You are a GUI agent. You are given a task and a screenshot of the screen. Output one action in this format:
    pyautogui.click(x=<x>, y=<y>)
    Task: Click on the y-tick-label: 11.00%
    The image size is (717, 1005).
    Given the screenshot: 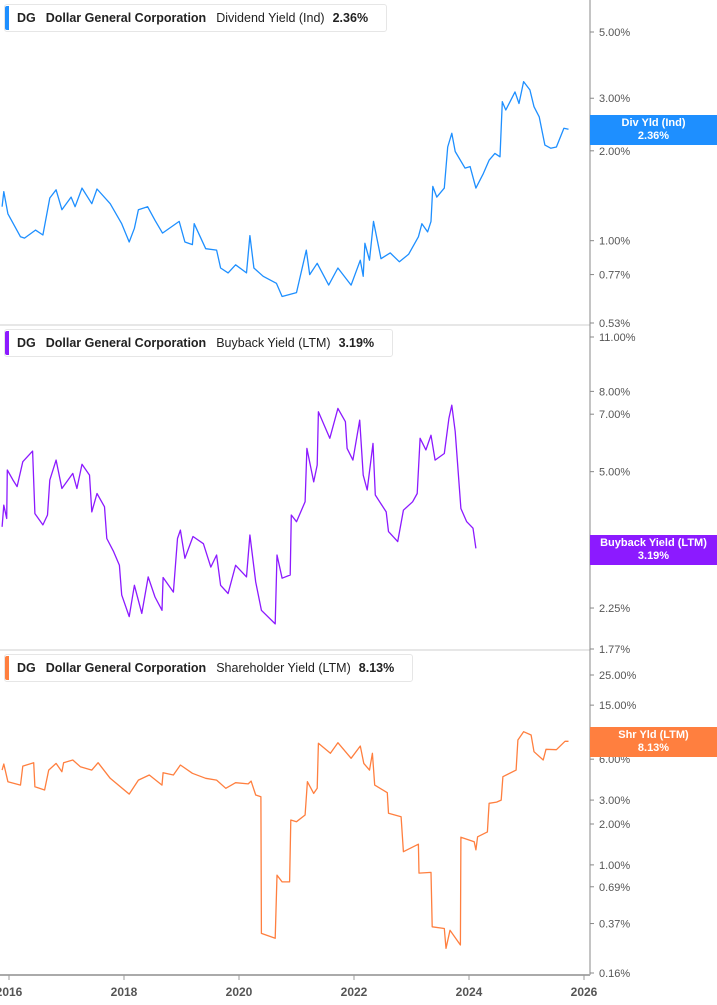 What is the action you would take?
    pyautogui.click(x=617, y=338)
    